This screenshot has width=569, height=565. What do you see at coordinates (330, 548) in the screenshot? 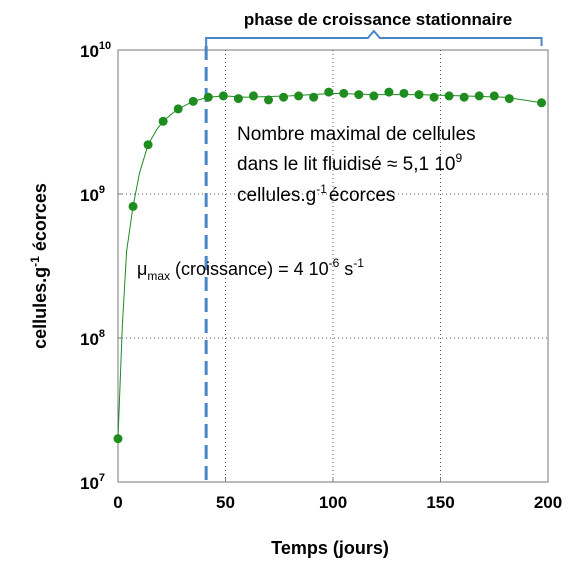
I see `x-axis-label: Temps (jours)` at bounding box center [330, 548].